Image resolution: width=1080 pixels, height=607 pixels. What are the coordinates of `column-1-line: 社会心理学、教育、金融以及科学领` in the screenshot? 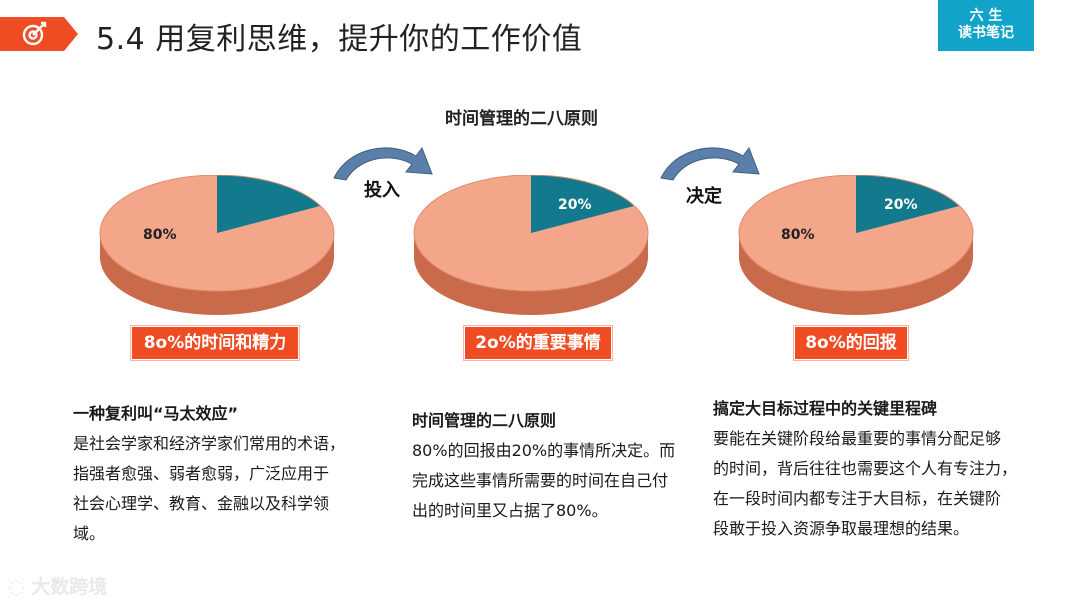 It's located at (201, 503).